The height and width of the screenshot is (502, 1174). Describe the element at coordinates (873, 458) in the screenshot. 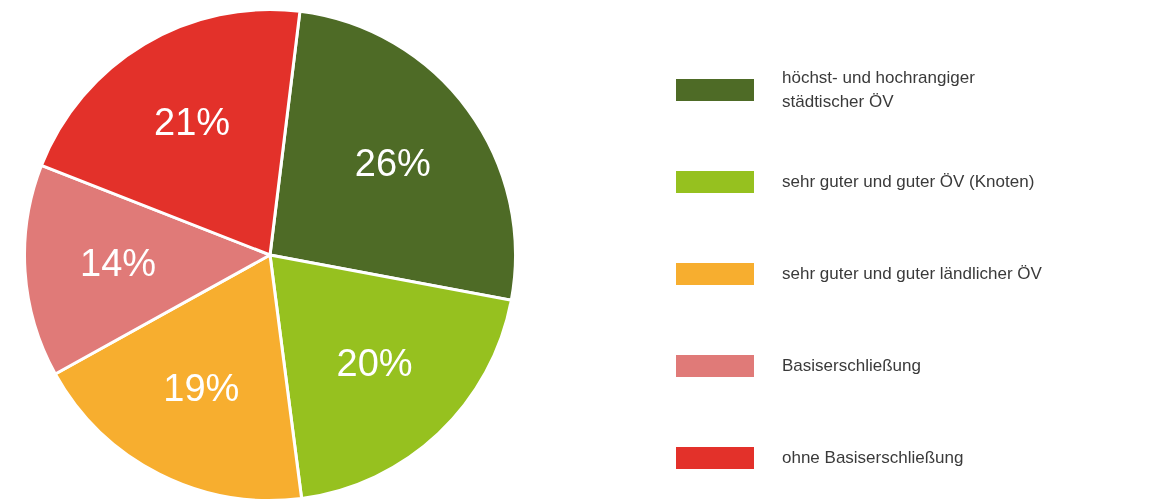

I see `legend-label: ohne Basiserschließung` at that location.